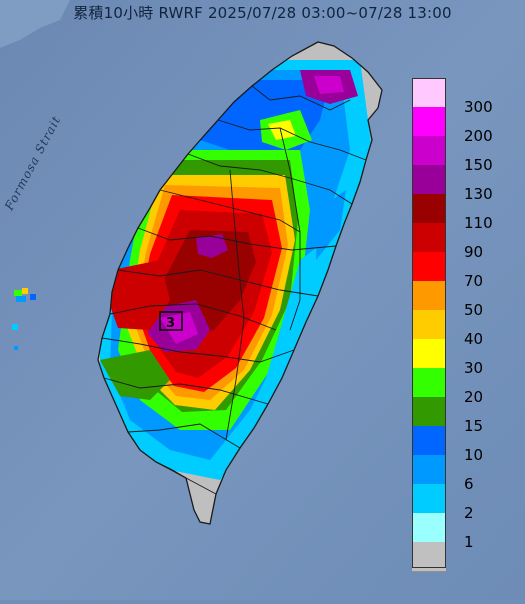 The image size is (525, 604). What do you see at coordinates (478, 194) in the screenshot?
I see `legend-label: 130` at bounding box center [478, 194].